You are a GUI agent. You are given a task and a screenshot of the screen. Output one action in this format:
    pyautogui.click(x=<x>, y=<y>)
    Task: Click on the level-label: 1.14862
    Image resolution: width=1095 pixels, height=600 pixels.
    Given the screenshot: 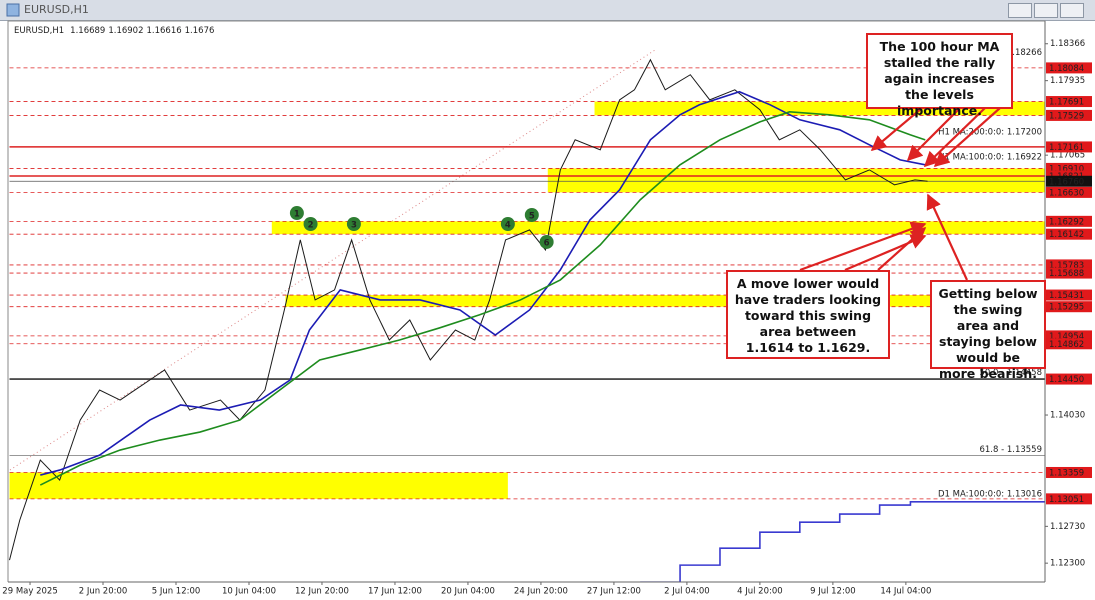 What is the action you would take?
    pyautogui.click(x=1066, y=345)
    